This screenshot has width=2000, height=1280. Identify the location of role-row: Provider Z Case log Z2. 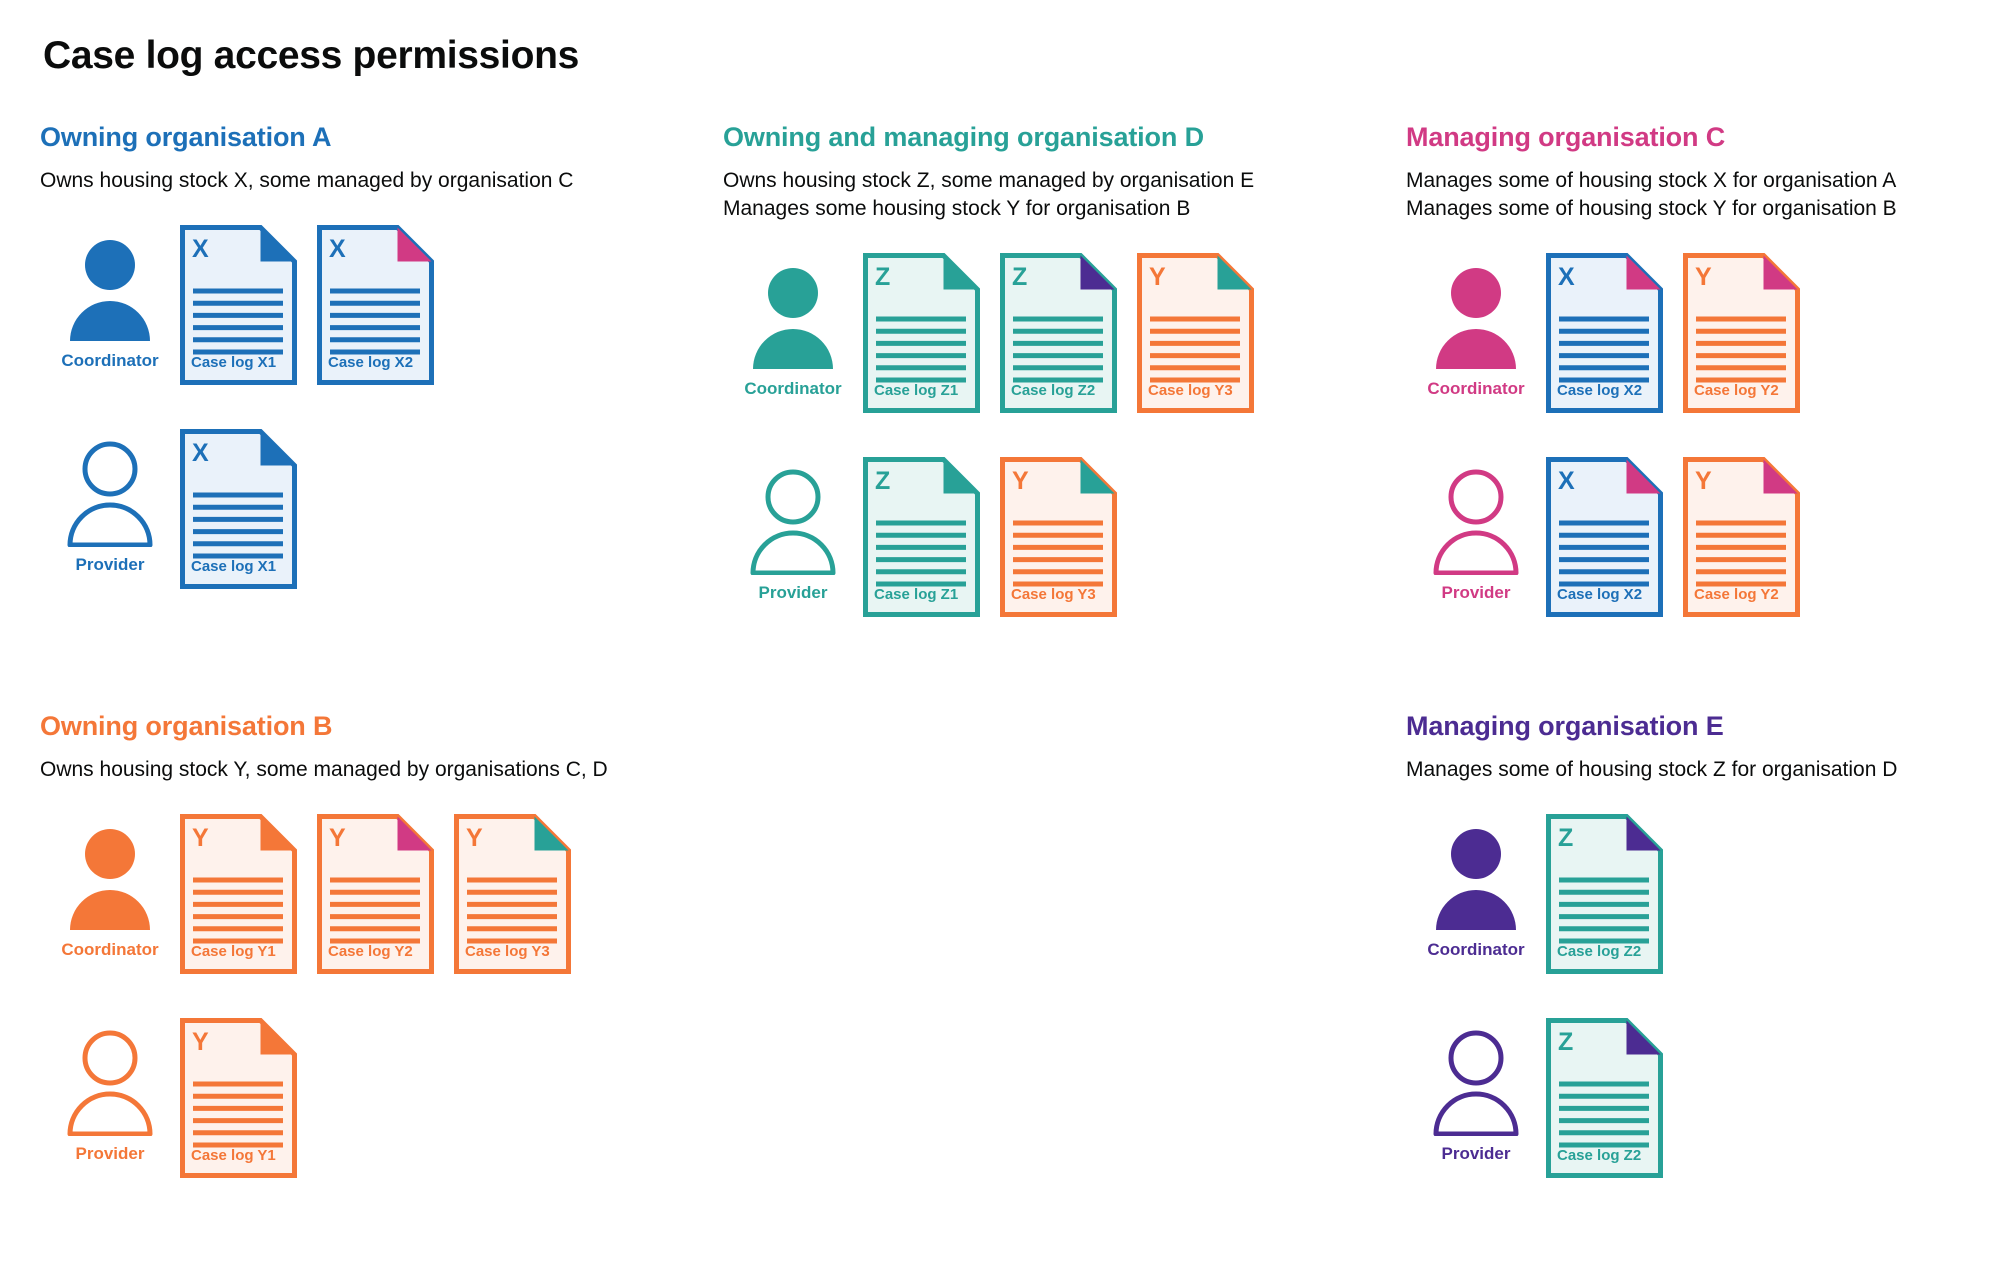
(1703, 1097).